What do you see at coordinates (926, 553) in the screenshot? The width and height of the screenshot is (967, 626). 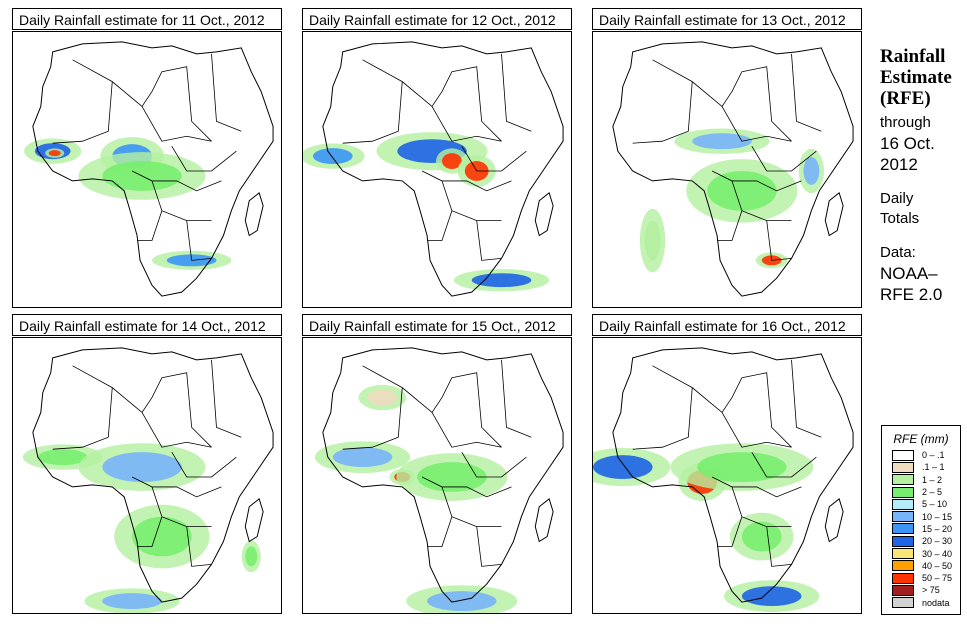 I see `legend-item: 30 – 40` at bounding box center [926, 553].